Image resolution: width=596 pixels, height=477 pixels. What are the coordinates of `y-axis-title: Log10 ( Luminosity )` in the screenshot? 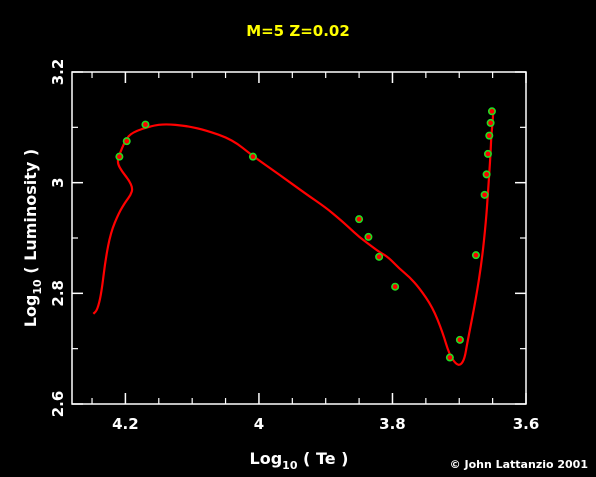 It's located at (32, 238).